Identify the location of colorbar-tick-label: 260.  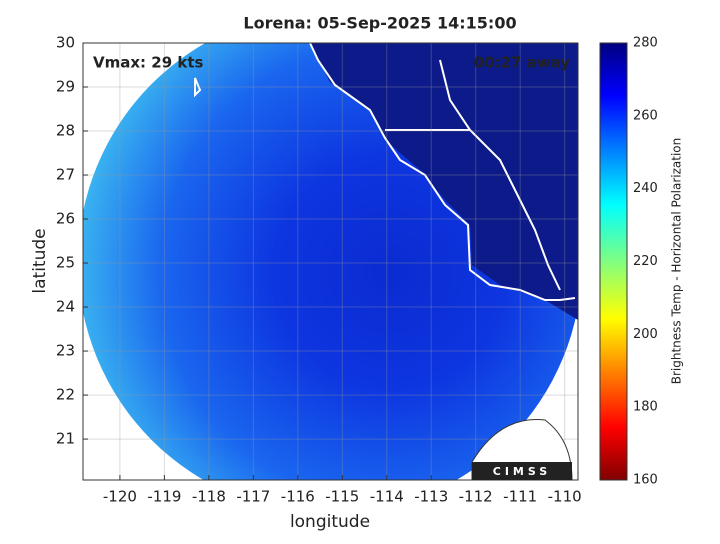
(645, 115).